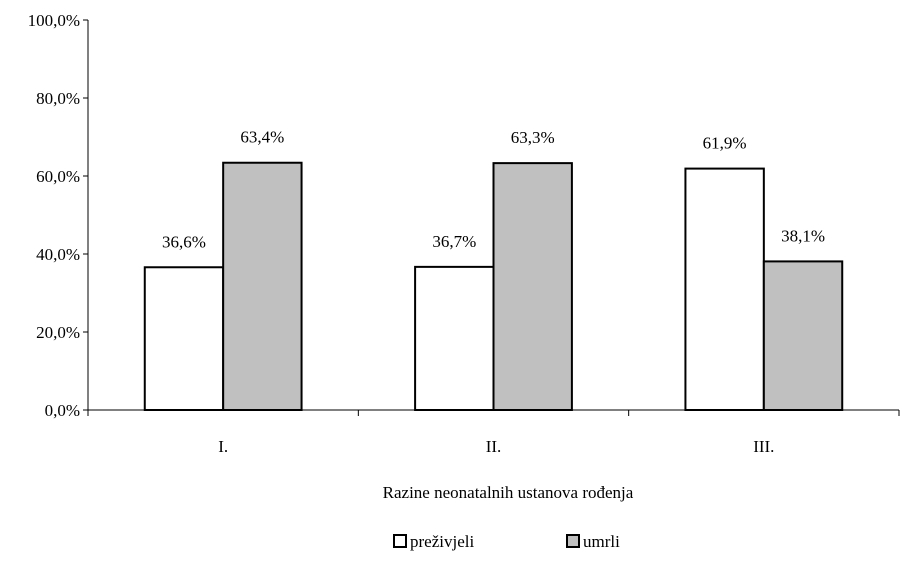 The width and height of the screenshot is (919, 564). What do you see at coordinates (58, 332) in the screenshot?
I see `y-tick-label: 20,0%` at bounding box center [58, 332].